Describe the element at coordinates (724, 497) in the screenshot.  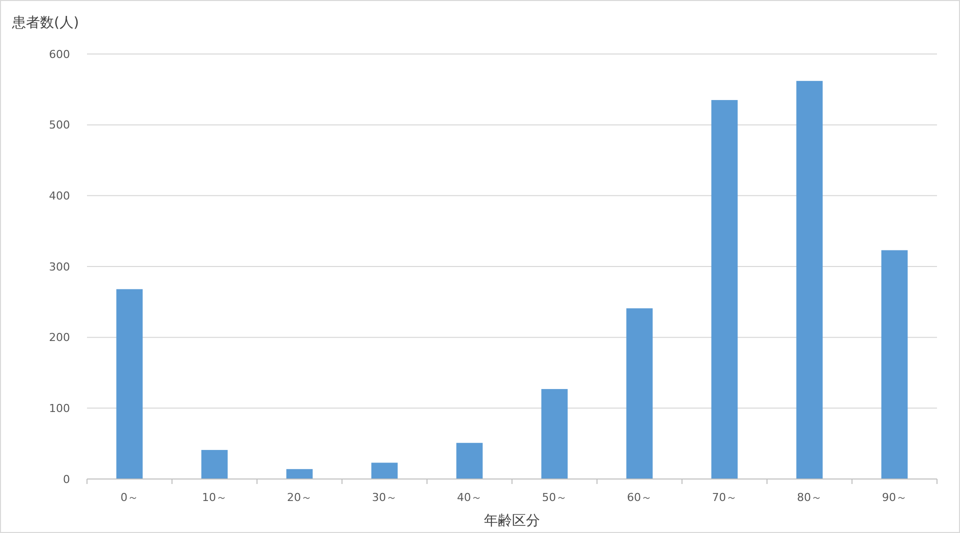
I see `x-tick-label: 70～` at that location.